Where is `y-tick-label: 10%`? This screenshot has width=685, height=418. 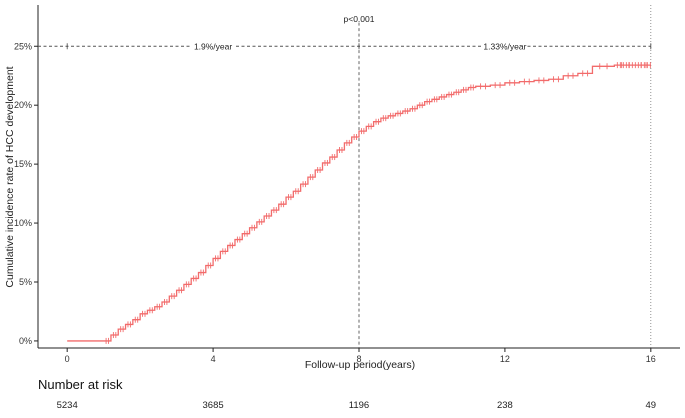
y-tick-label: 10% is located at coordinates (23, 223).